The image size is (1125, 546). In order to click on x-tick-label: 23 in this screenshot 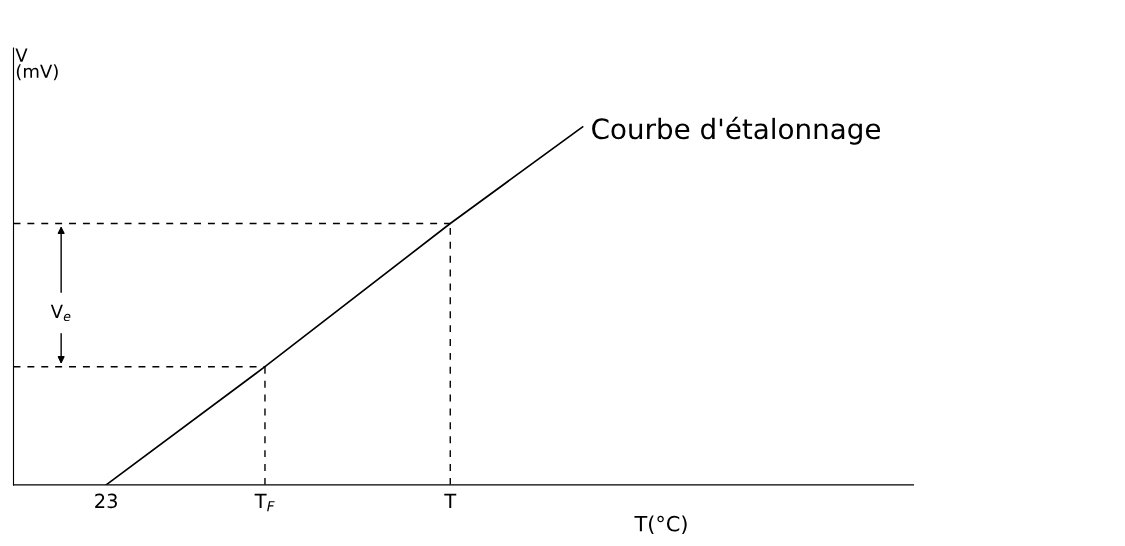, I will do `click(106, 501)`.